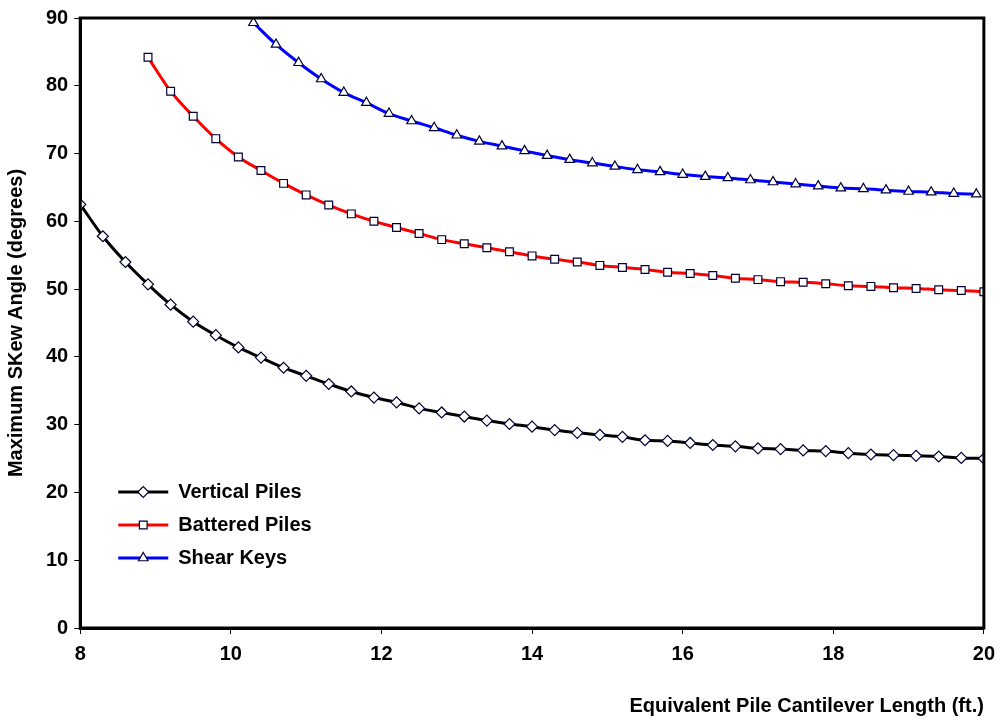 The image size is (1003, 728). What do you see at coordinates (532, 652) in the screenshot?
I see `x-tick-label: 14` at bounding box center [532, 652].